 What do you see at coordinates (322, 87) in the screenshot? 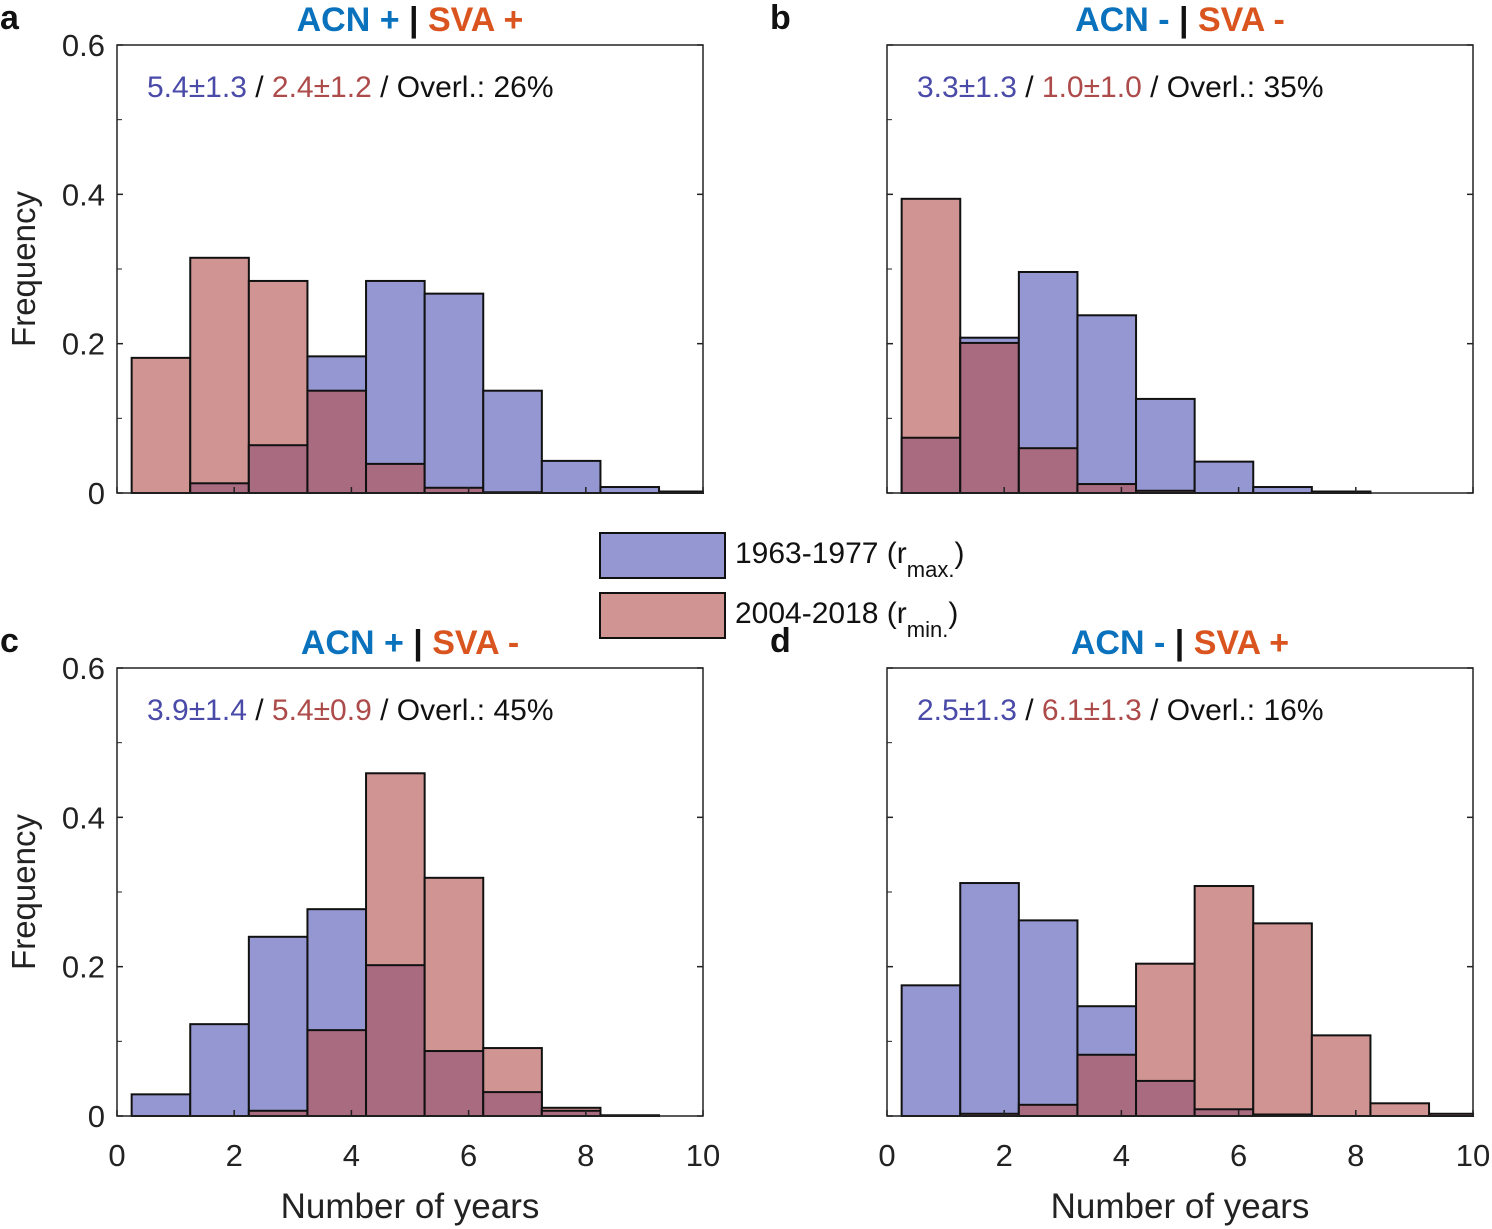
I see `annotation-red: 2.4±1.2` at bounding box center [322, 87].